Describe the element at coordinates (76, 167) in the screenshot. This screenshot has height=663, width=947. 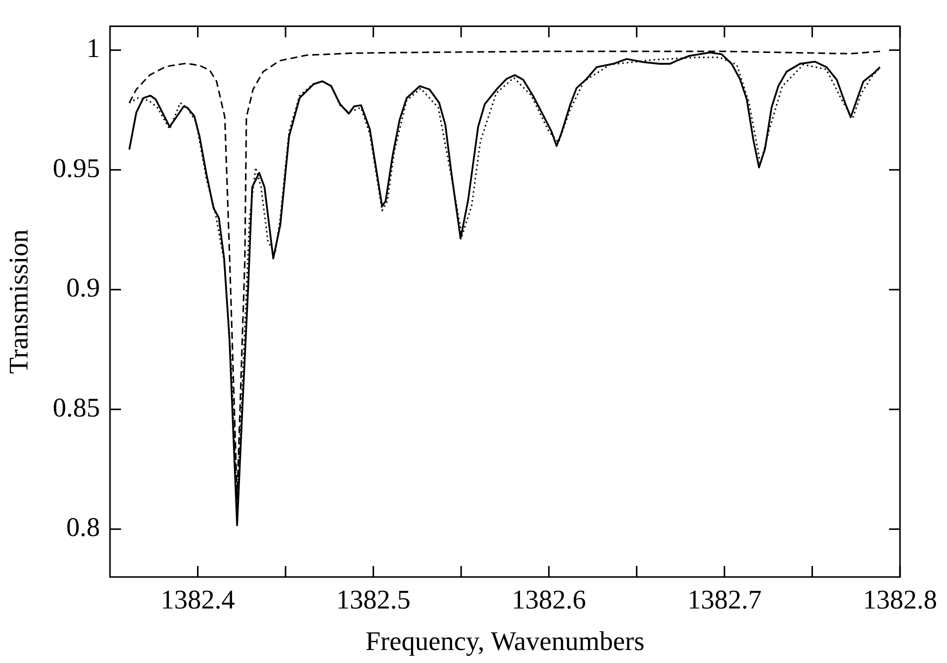
I see `y-tick-label: 0.95` at that location.